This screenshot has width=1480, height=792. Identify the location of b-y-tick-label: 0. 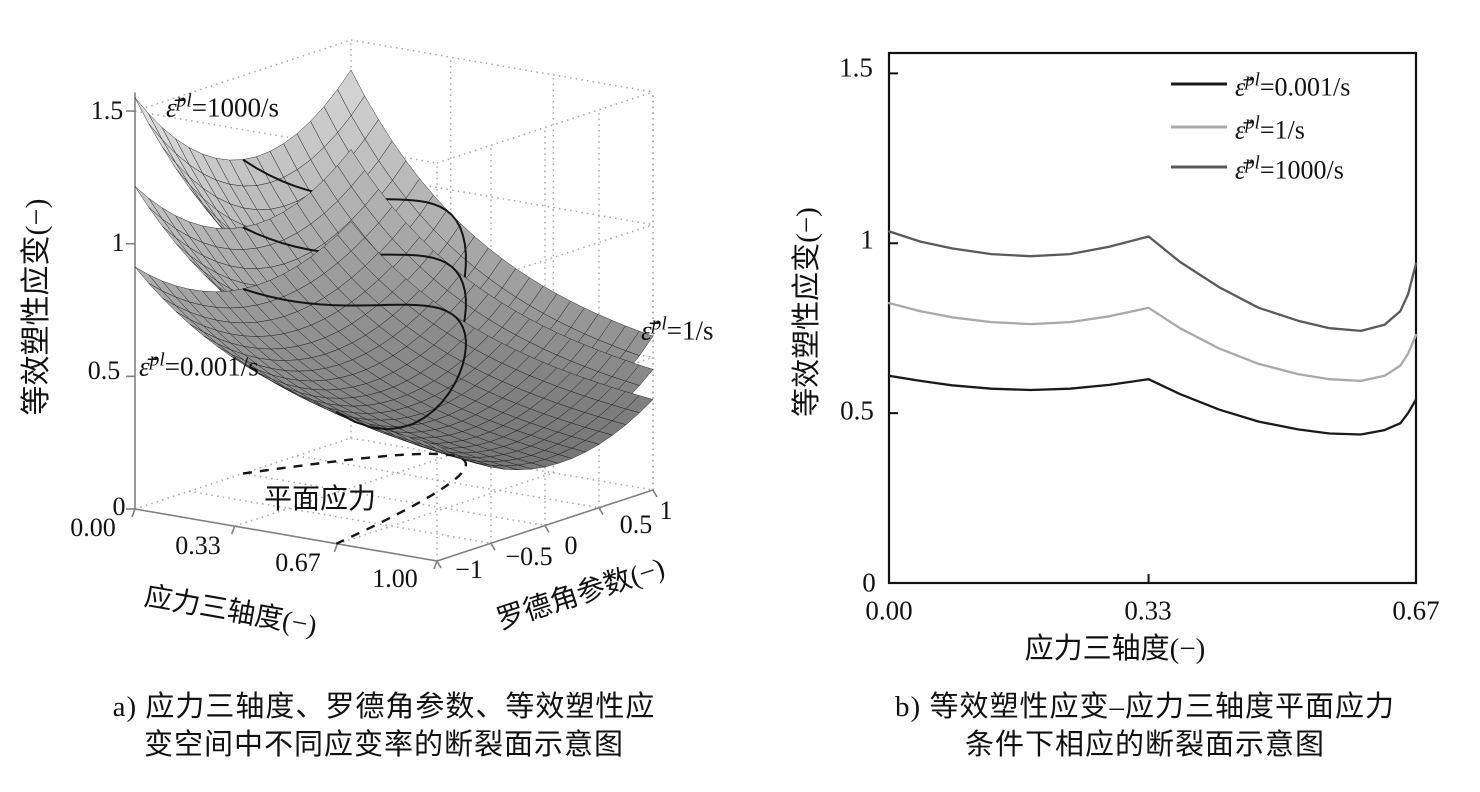
(869, 582).